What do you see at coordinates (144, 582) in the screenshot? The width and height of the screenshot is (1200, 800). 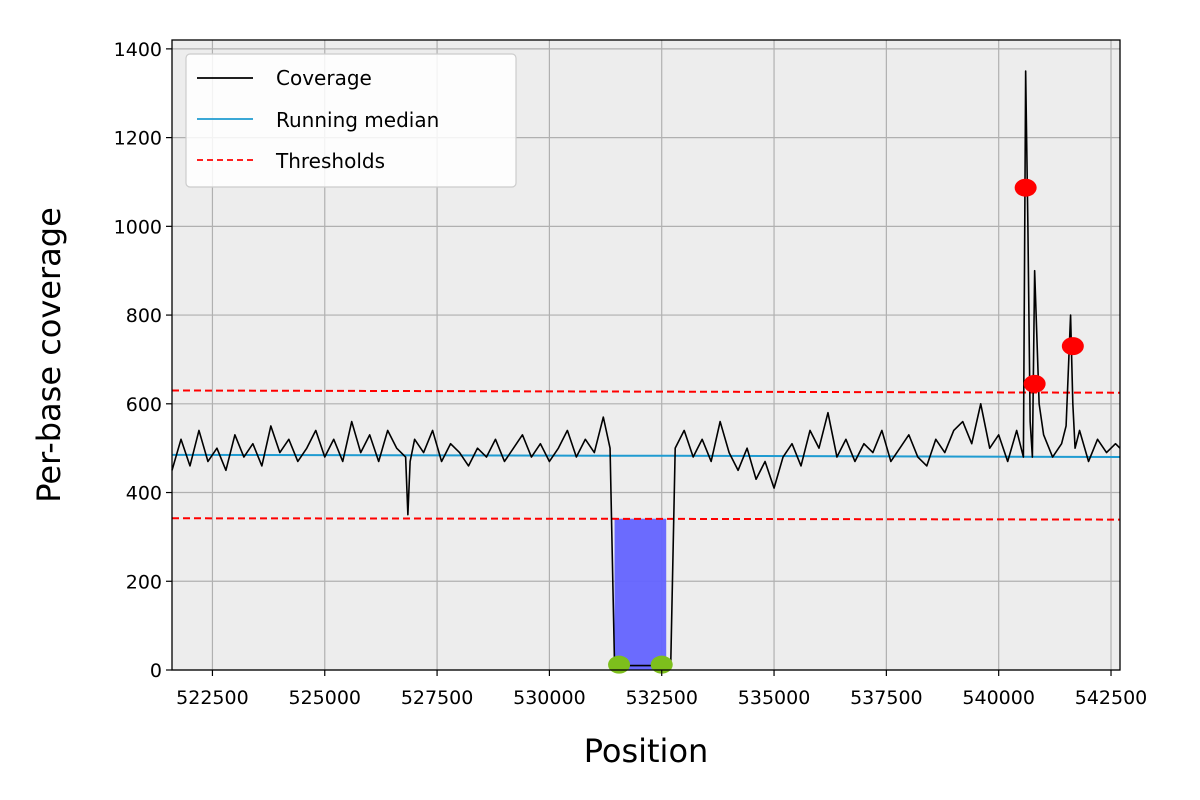 I see `y-tick-label: 200` at bounding box center [144, 582].